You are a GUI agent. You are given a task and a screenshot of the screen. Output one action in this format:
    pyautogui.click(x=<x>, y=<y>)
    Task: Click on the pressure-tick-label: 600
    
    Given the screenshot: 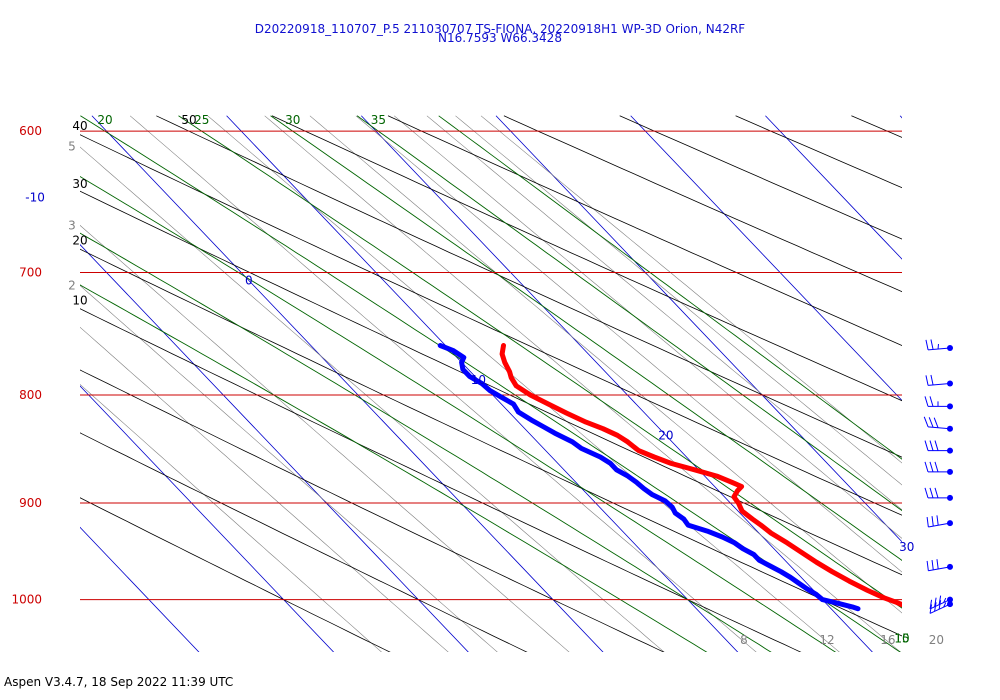 What is the action you would take?
    pyautogui.click(x=30, y=131)
    